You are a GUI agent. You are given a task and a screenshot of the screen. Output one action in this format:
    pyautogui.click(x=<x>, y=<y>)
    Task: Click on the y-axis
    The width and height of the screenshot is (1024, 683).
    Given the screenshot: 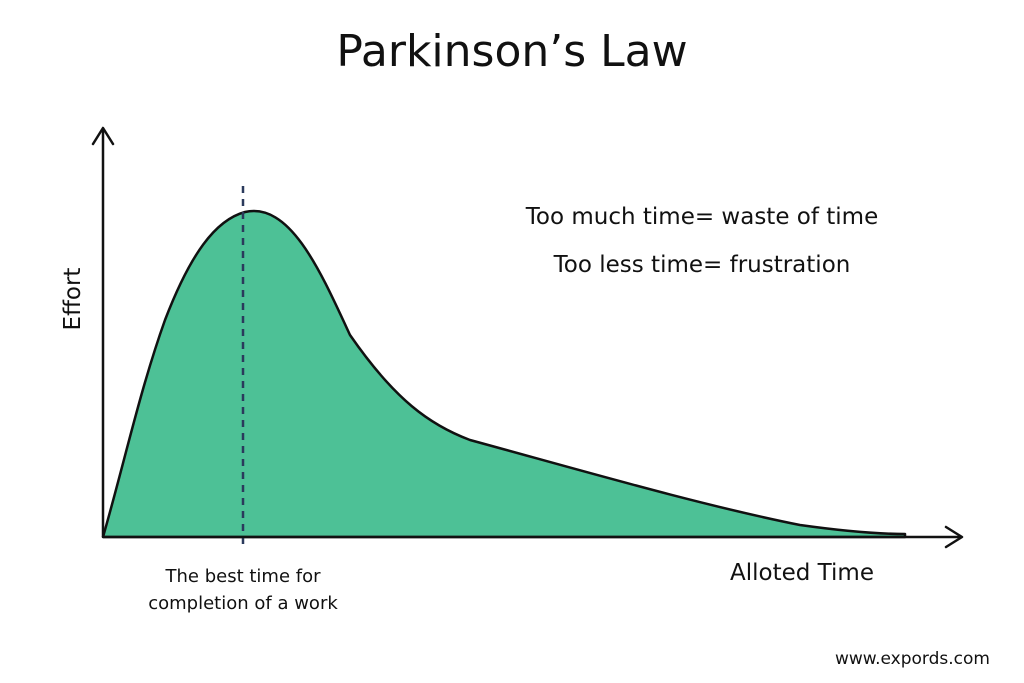 What is the action you would take?
    pyautogui.click(x=103, y=331)
    